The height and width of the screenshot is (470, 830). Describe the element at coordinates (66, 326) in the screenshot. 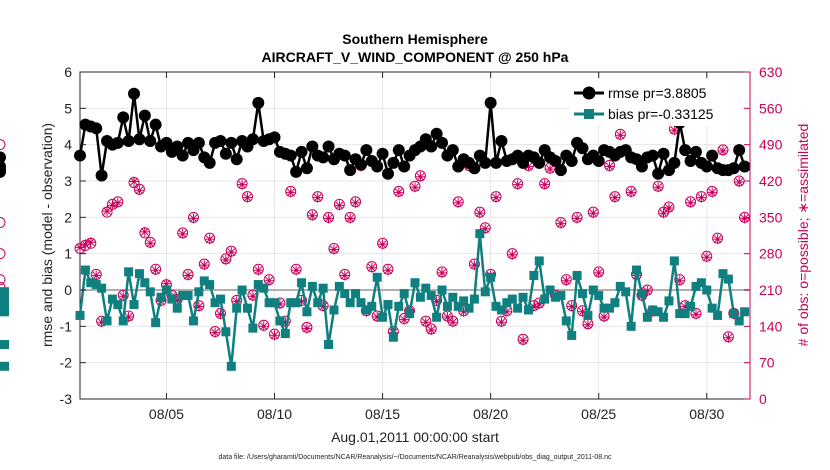

I see `y-tick-label: -1` at that location.